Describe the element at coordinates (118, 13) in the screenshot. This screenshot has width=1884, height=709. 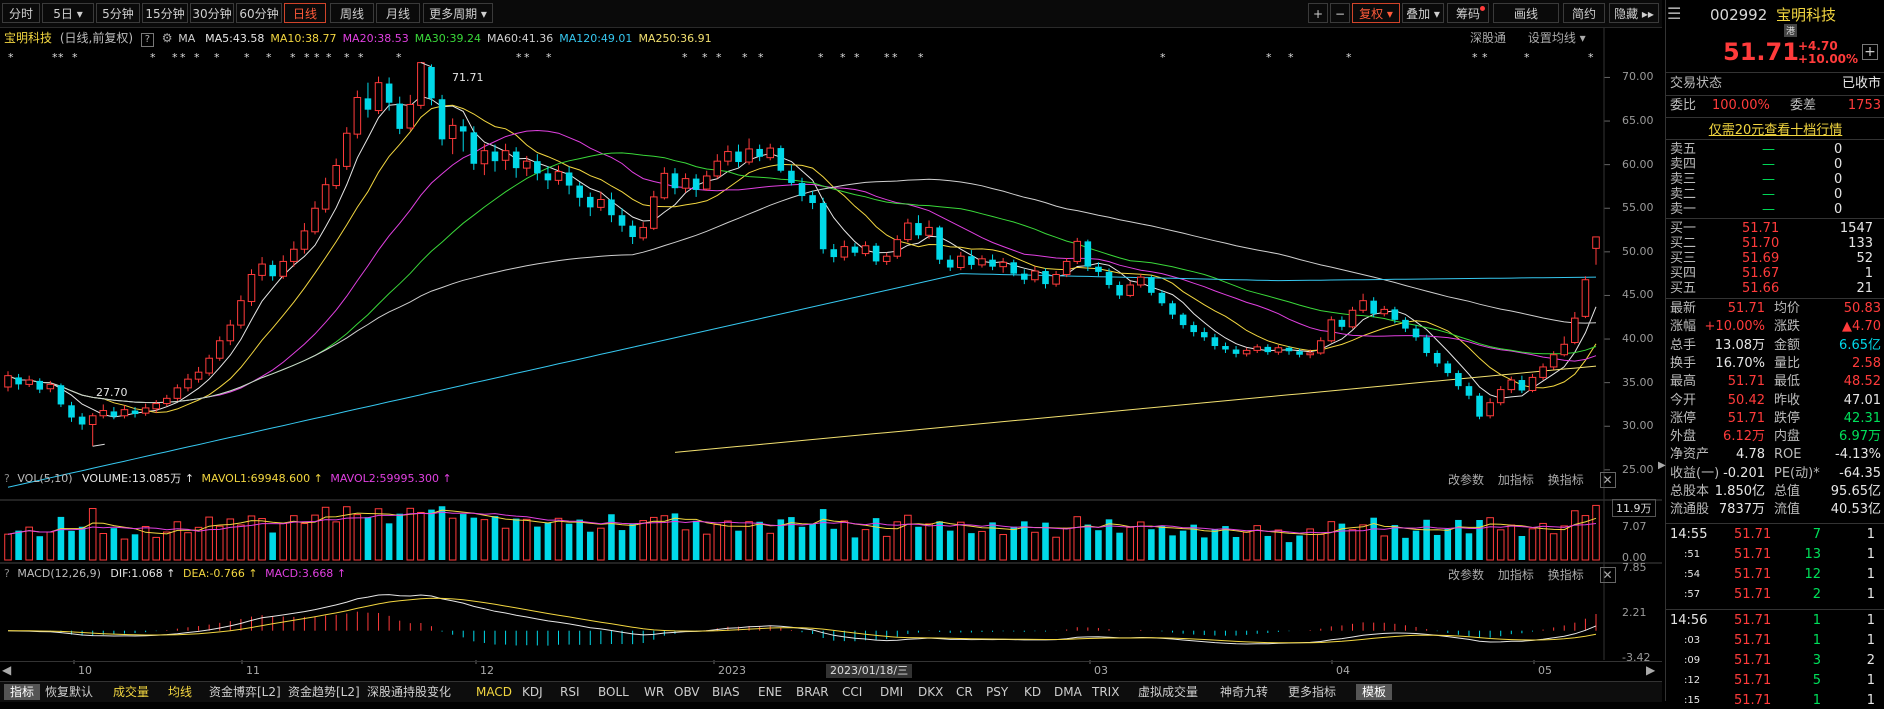
I see `period-tab-2: 5分钟` at that location.